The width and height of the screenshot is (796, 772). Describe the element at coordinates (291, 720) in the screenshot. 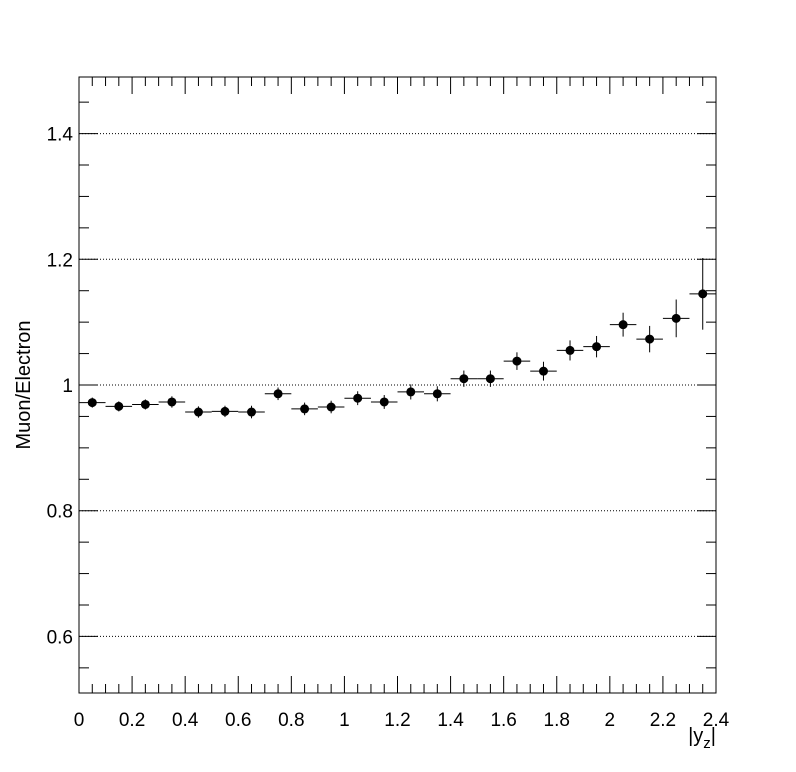

I see `x-tick-label: 0.8` at that location.